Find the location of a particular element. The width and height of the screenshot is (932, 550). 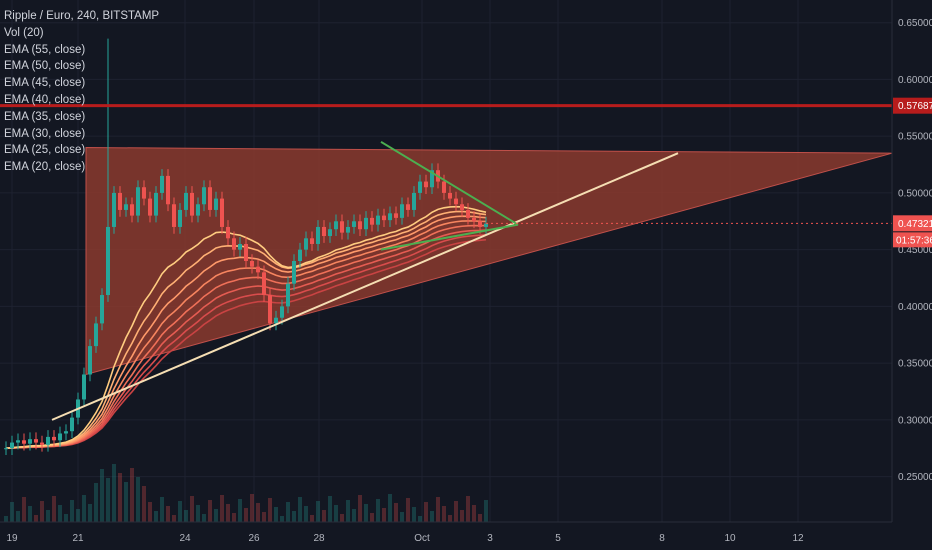

x-tick-label: 24 is located at coordinates (185, 538).